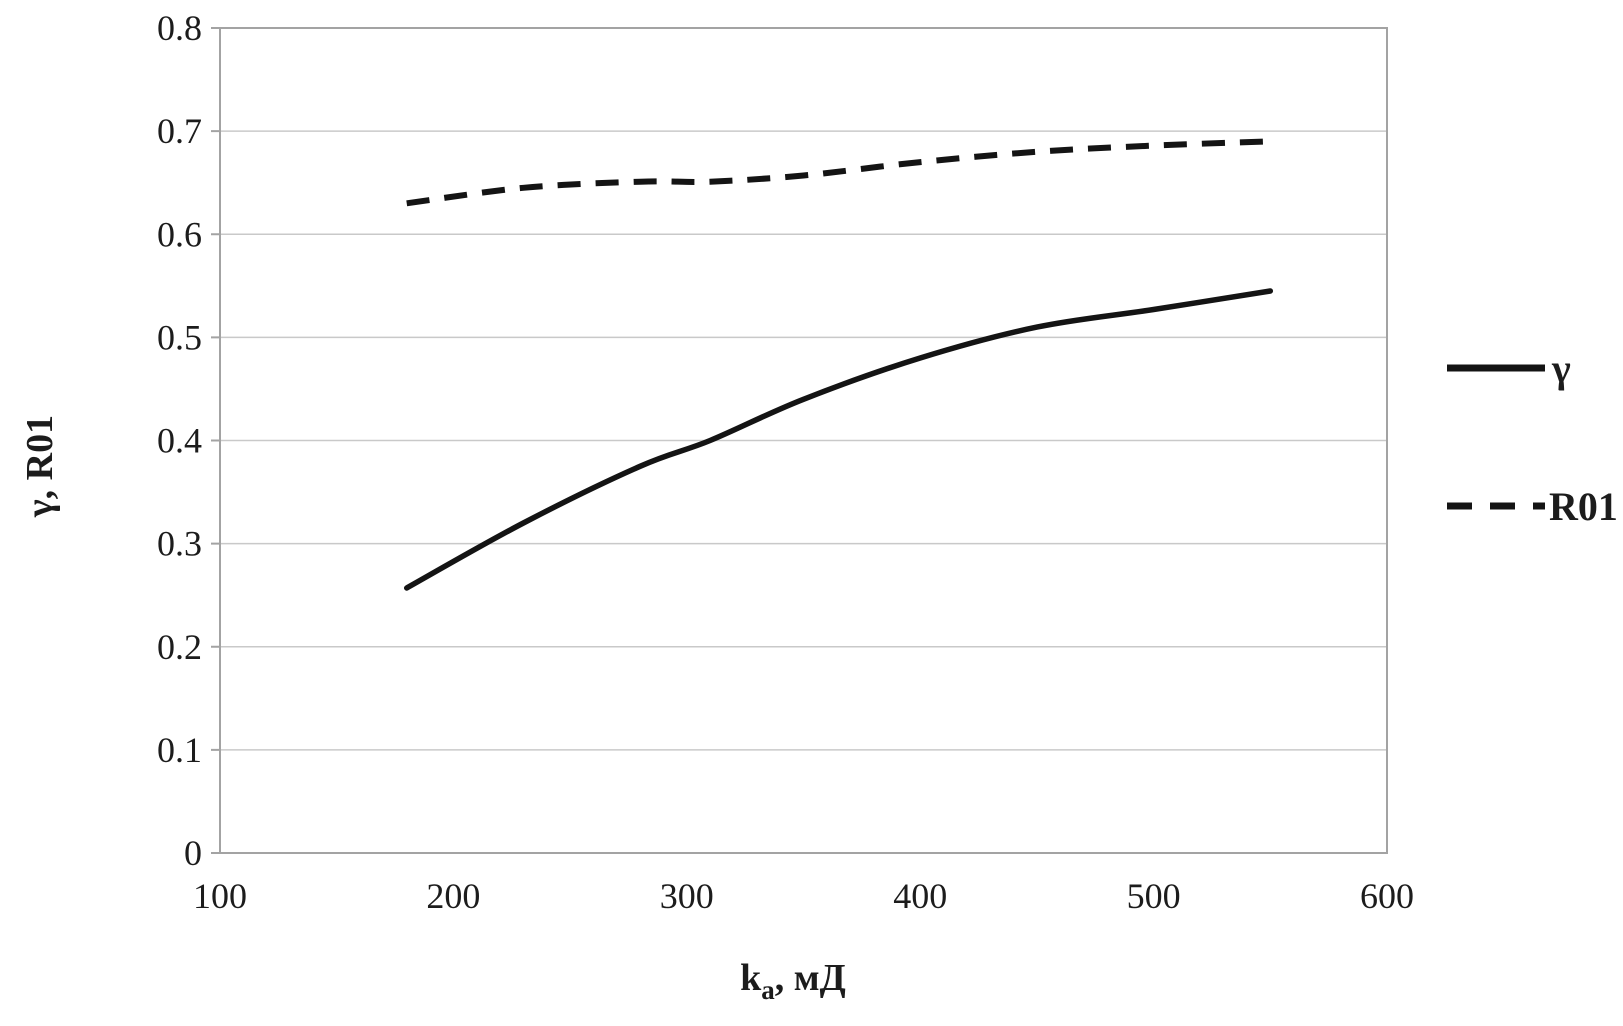 The image size is (1623, 1026). Describe the element at coordinates (215, 440) in the screenshot. I see `y-axis-ticks` at that location.